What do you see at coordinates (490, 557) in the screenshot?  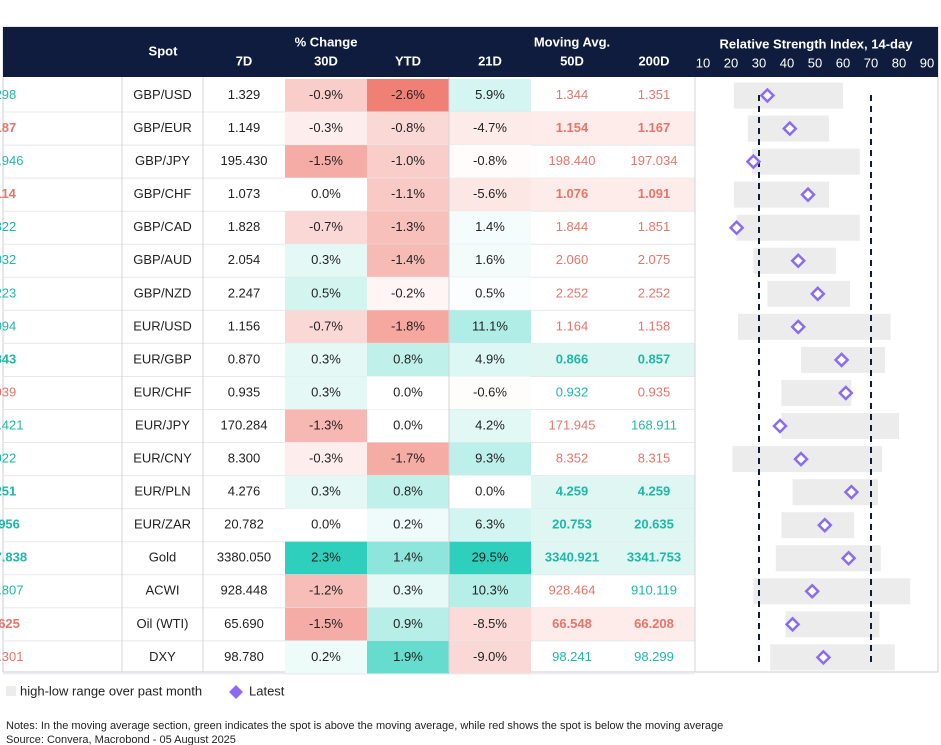 I see `cell: 29.5%` at bounding box center [490, 557].